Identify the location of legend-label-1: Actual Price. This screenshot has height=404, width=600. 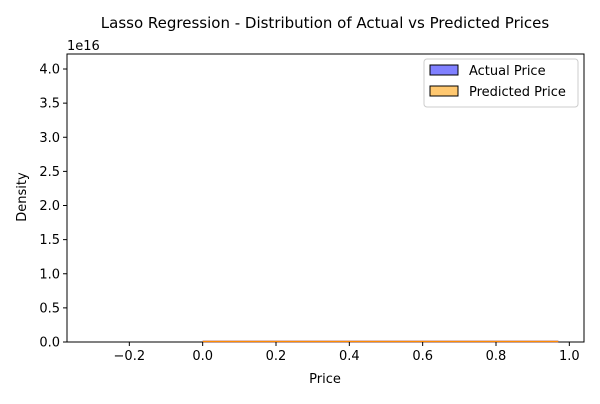
(507, 71).